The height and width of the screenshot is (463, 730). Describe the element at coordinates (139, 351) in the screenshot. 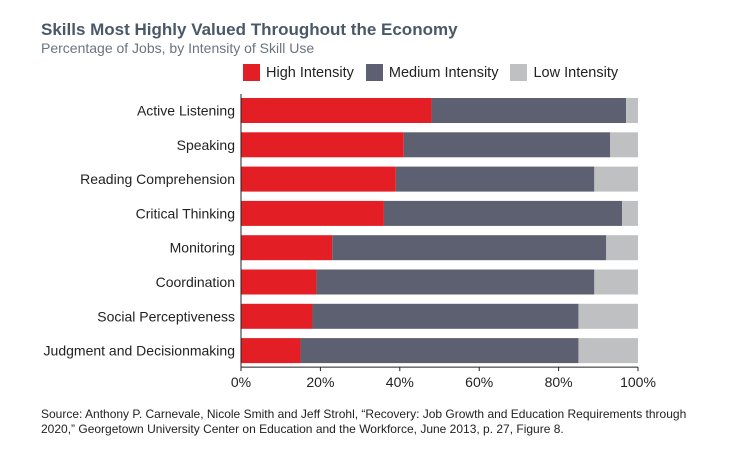

I see `category-label-judgment-and-decisionmaking: Judgment and Decisionmaking` at that location.